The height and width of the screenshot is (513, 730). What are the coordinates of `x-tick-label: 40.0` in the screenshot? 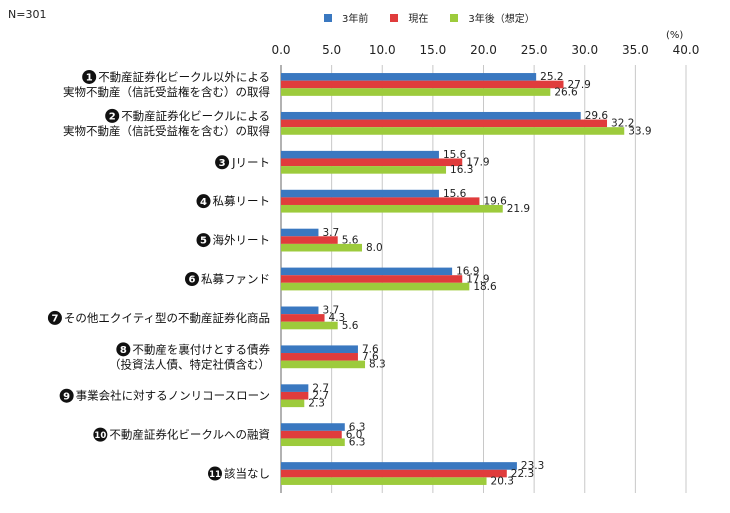 It's located at (686, 50).